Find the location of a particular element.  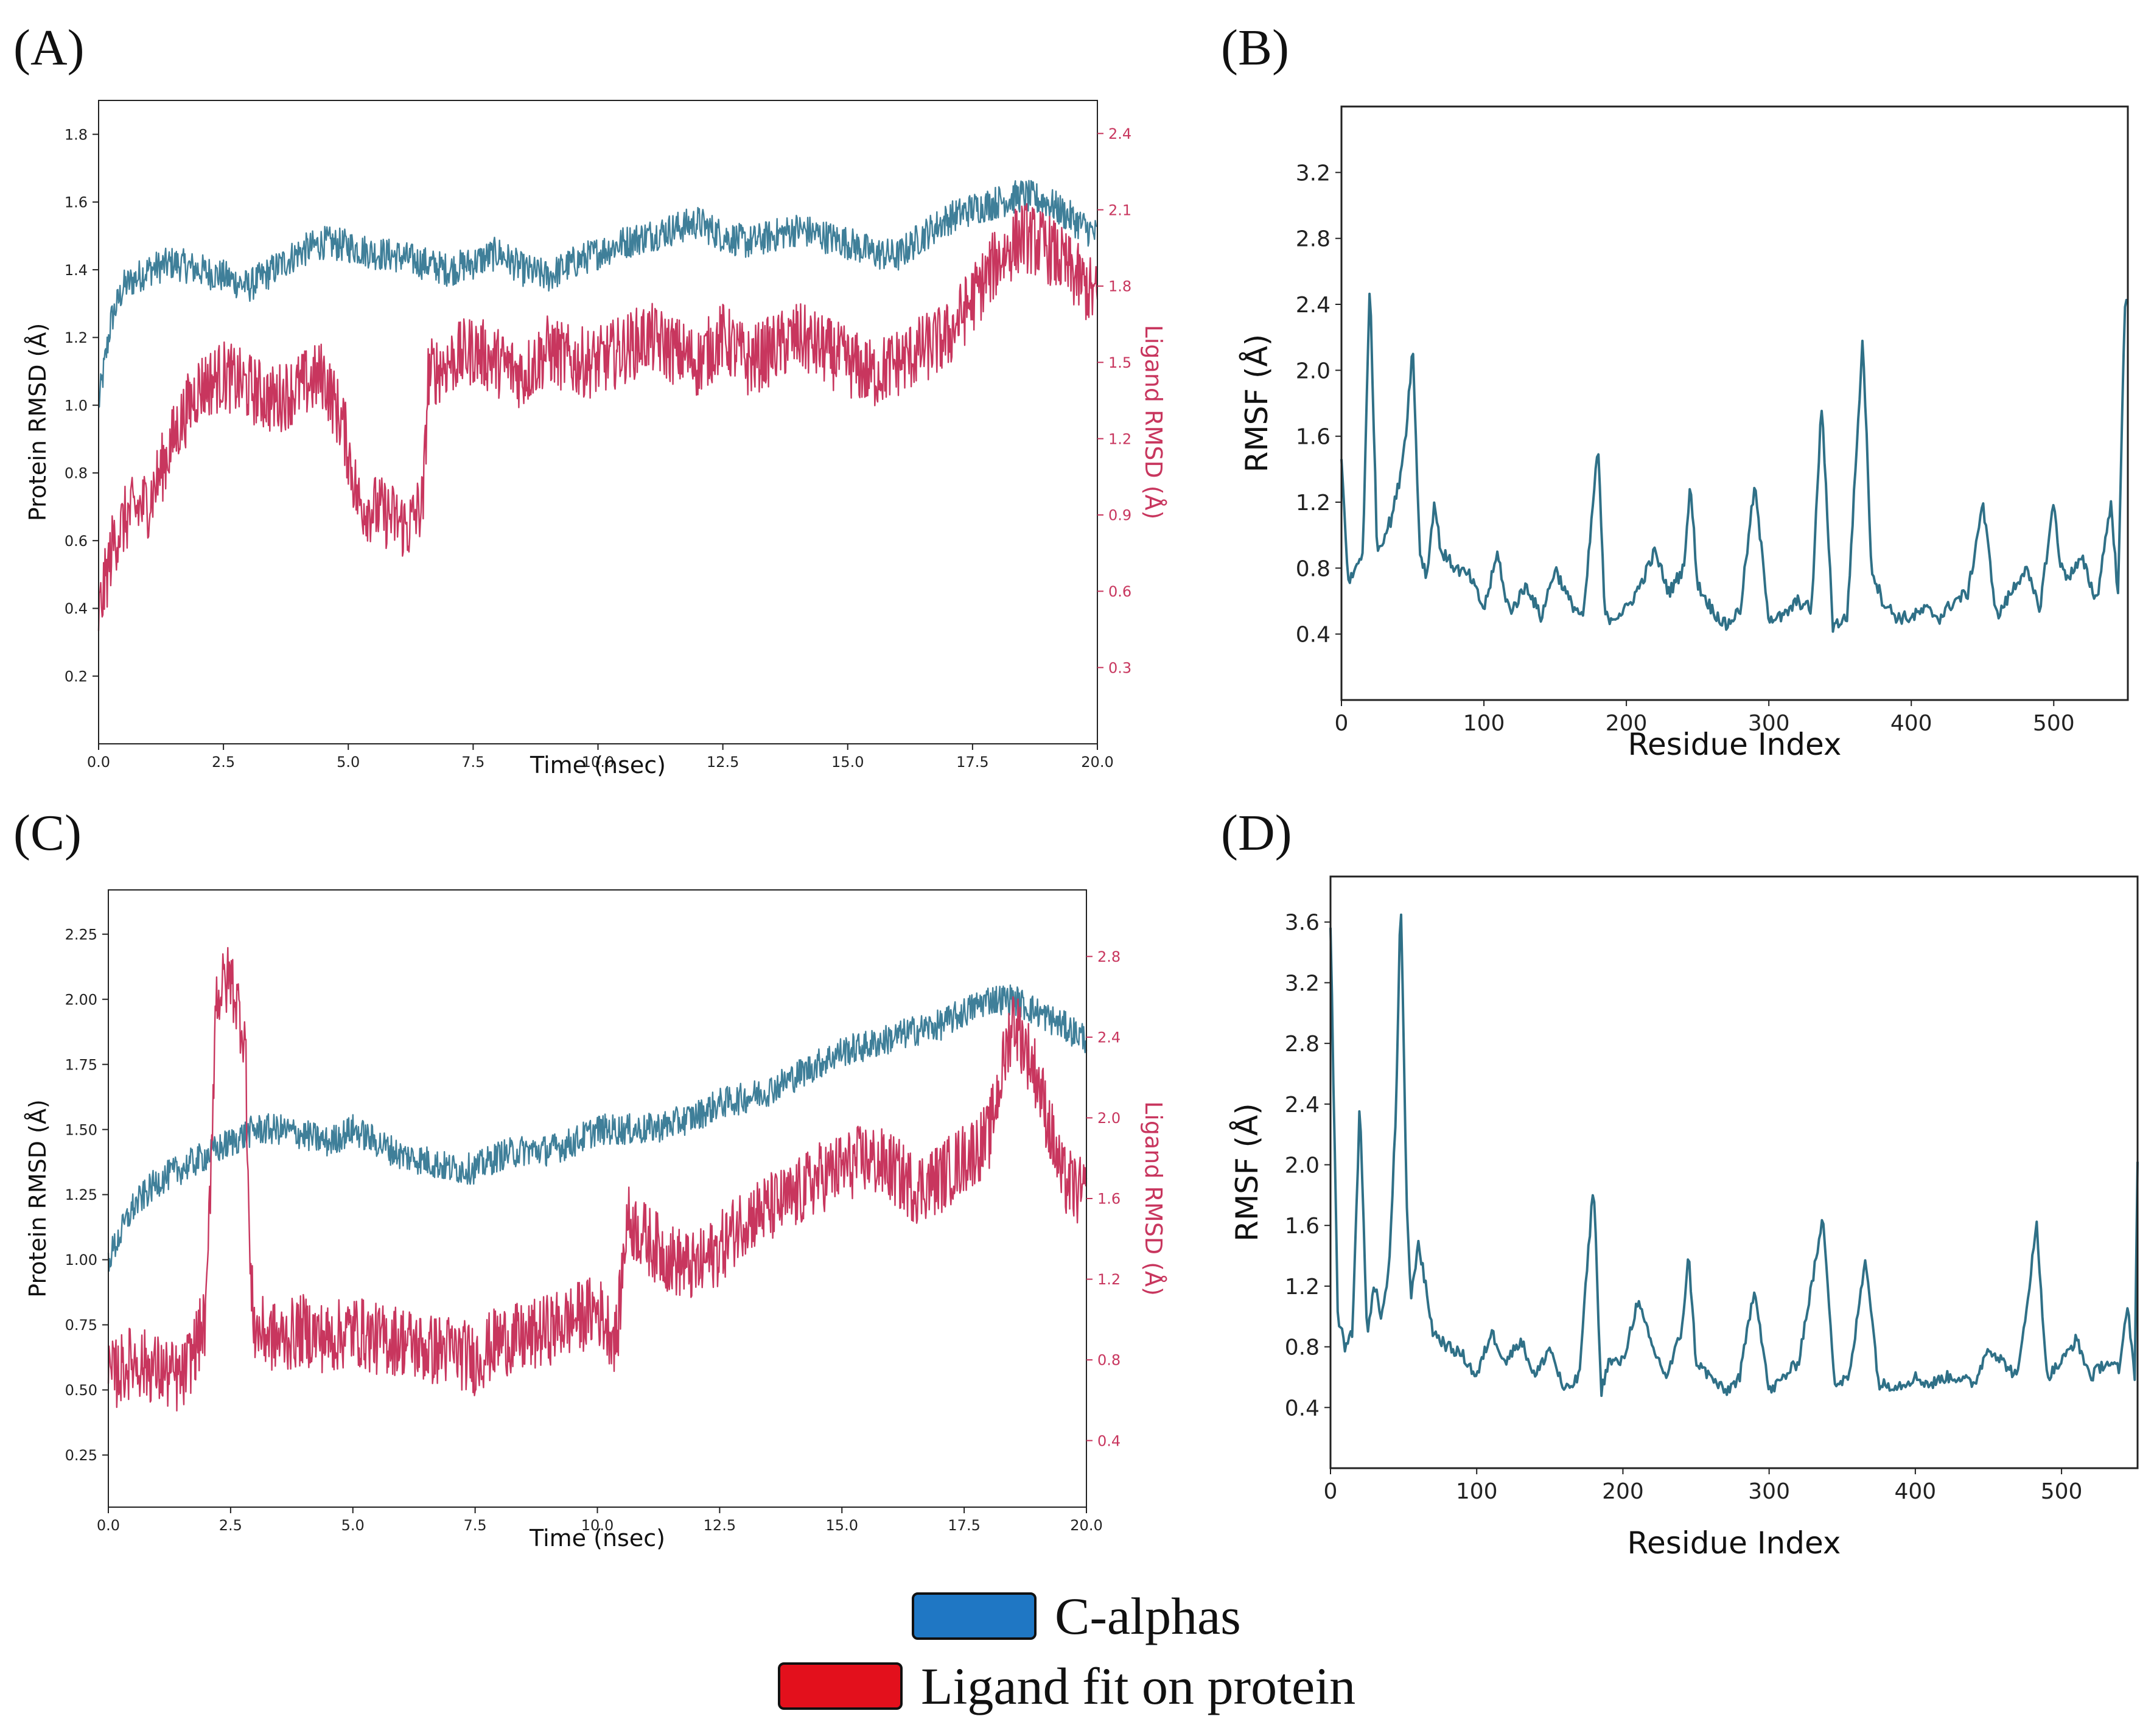

y-tick-label: 1.00 is located at coordinates (81, 1260).